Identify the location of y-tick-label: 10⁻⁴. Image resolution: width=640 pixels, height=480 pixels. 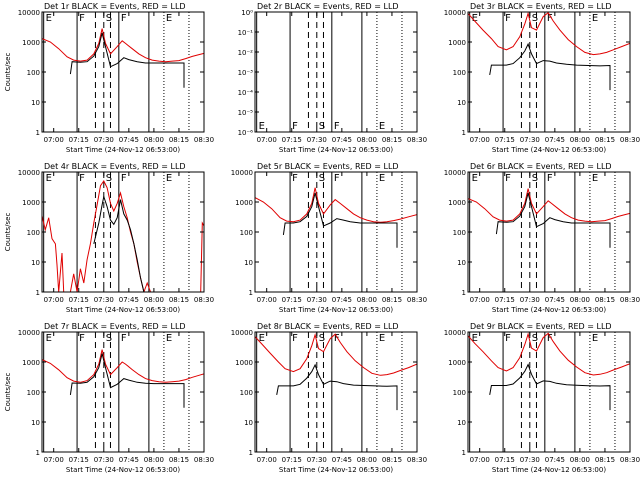
(246, 93).